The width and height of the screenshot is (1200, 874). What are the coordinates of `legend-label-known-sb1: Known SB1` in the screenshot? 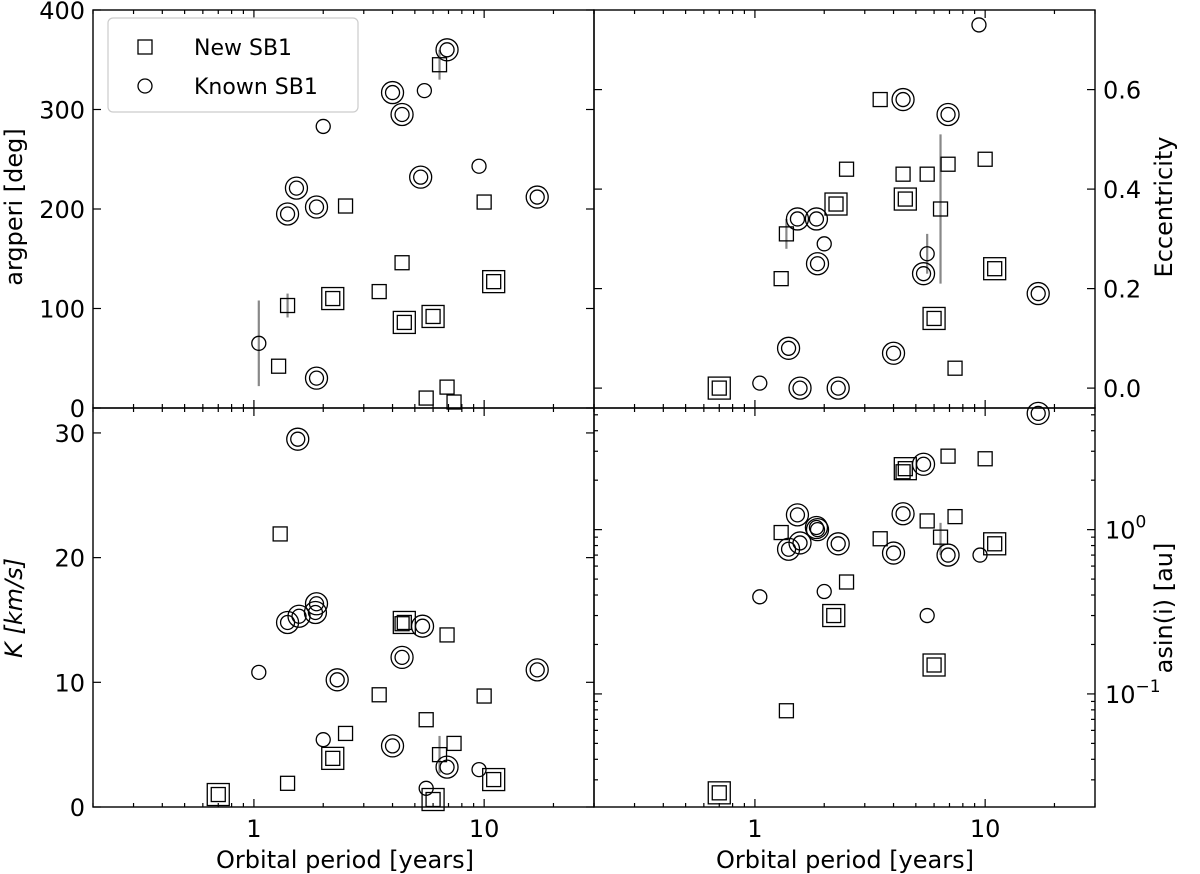 It's located at (256, 87).